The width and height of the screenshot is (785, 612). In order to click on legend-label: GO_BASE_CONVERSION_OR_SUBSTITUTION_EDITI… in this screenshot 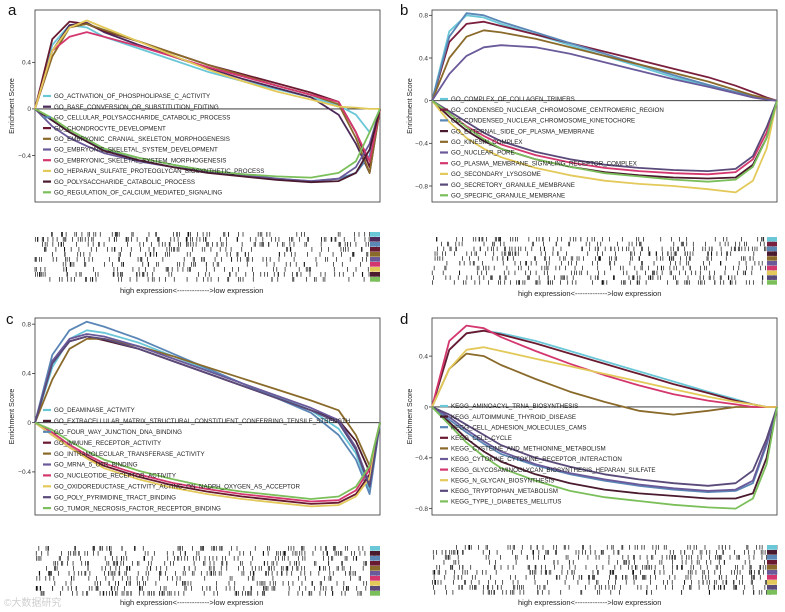, I will do `click(136, 107)`.